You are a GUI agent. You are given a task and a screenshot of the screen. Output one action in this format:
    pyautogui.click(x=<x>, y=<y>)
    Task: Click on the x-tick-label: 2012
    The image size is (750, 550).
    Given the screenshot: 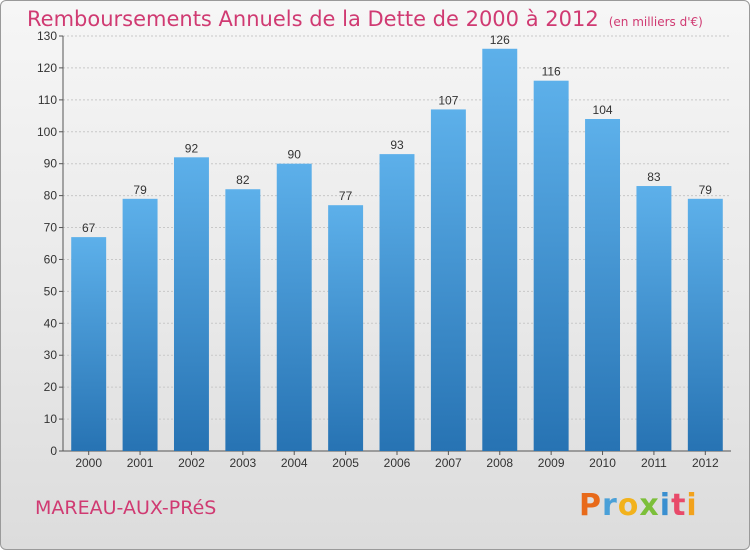 What is the action you would take?
    pyautogui.click(x=705, y=463)
    